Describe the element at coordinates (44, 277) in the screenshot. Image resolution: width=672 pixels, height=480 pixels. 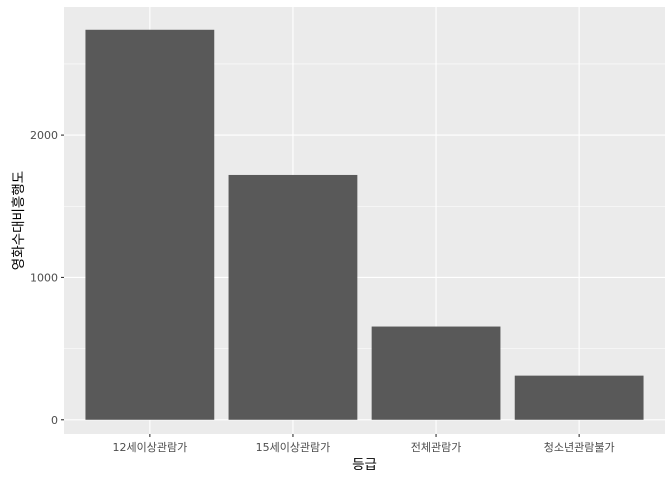
I see `y-tick-label: 1000` at that location.